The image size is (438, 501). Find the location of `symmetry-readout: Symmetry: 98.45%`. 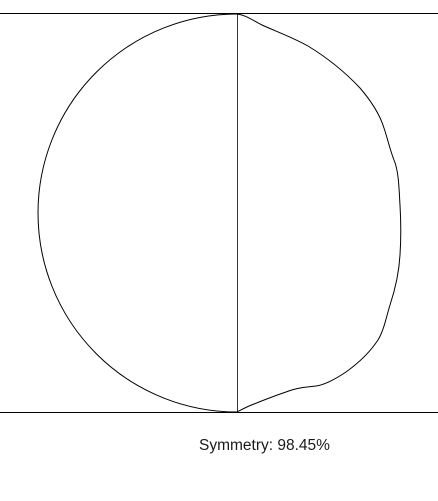

symmetry-readout: Symmetry: 98.45% is located at coordinates (219, 449).